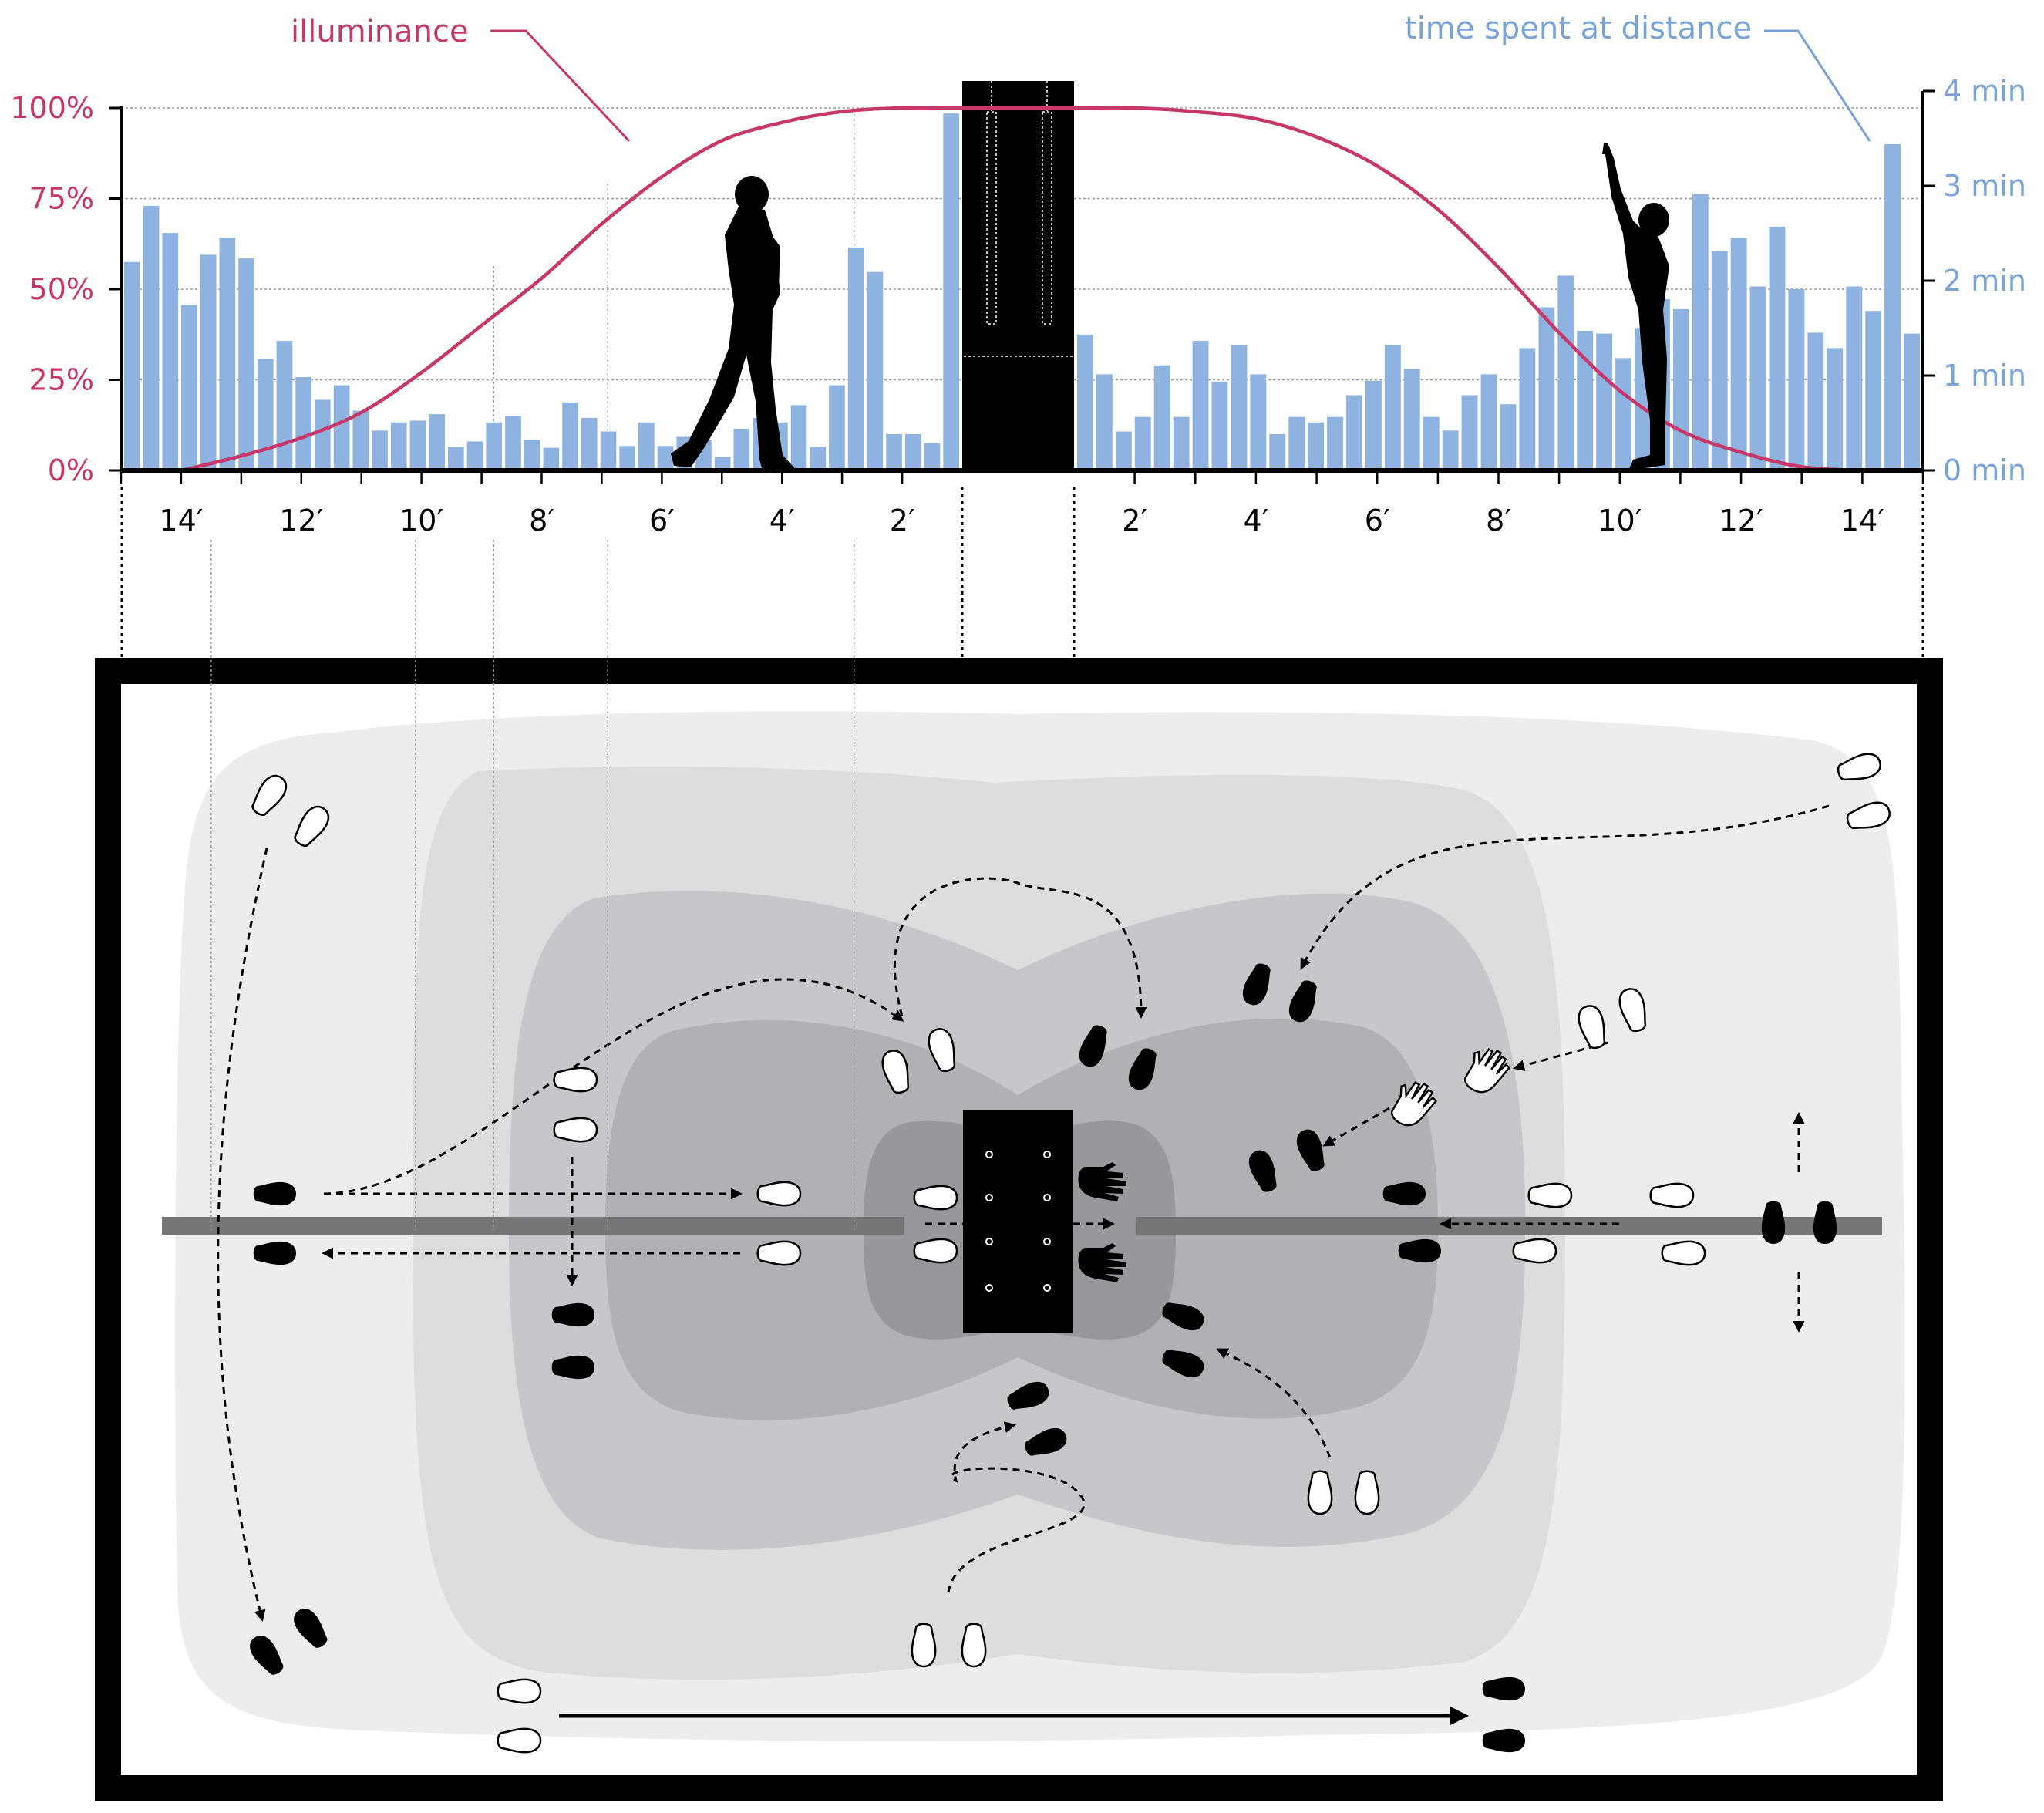 The width and height of the screenshot is (2044, 1813). What do you see at coordinates (1578, 28) in the screenshot?
I see `legend-time: time spent at distance` at bounding box center [1578, 28].